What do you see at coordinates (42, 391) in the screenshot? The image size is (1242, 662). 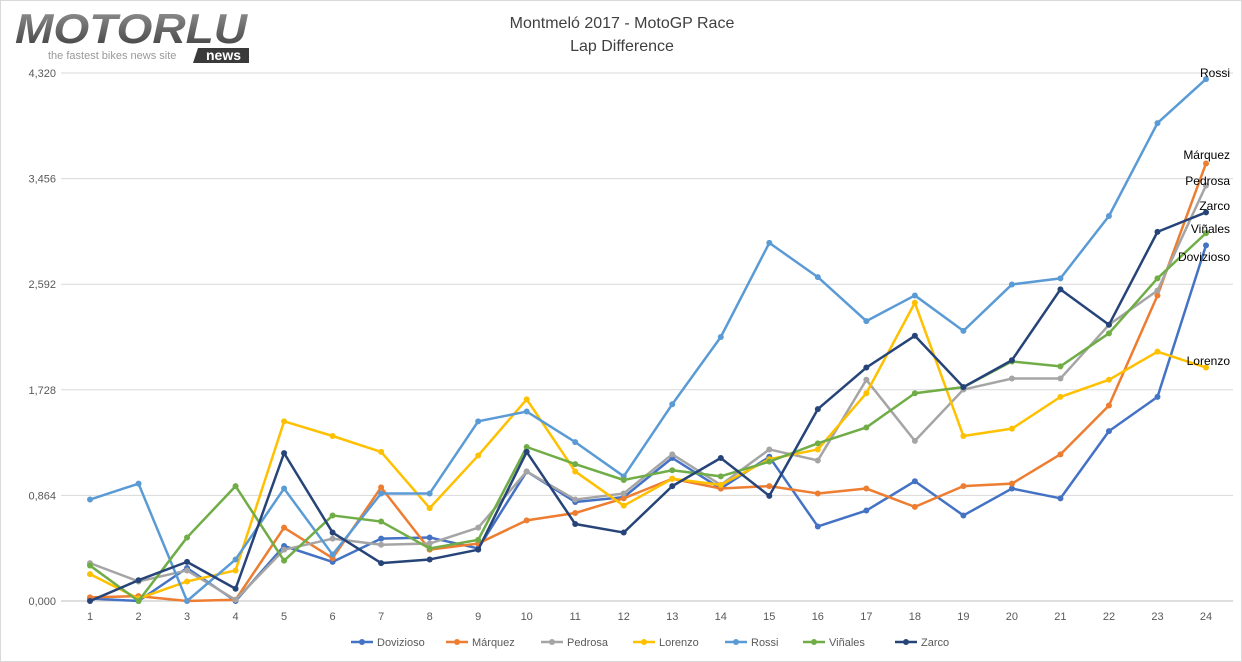 I see `y-tick-label: 1,728` at bounding box center [42, 391].